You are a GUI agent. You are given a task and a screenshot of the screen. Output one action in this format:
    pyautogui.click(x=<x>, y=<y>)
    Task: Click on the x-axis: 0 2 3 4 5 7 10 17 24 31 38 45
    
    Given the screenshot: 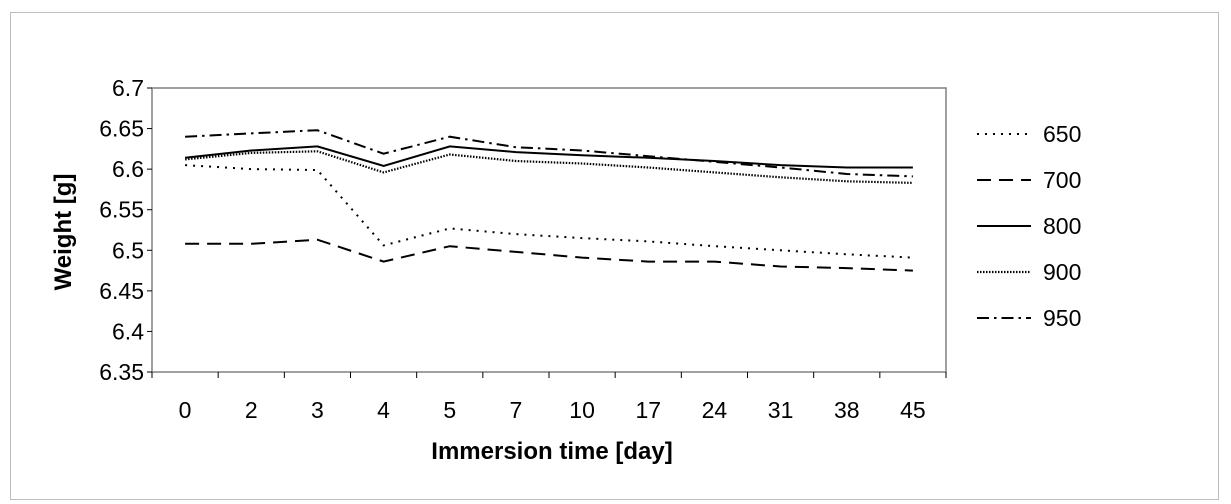 What is the action you would take?
    pyautogui.click(x=549, y=397)
    